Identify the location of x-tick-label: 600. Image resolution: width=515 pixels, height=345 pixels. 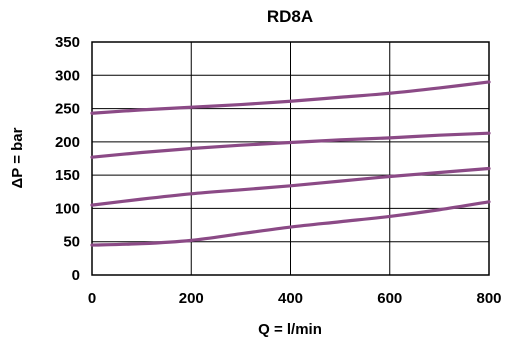
(389, 298).